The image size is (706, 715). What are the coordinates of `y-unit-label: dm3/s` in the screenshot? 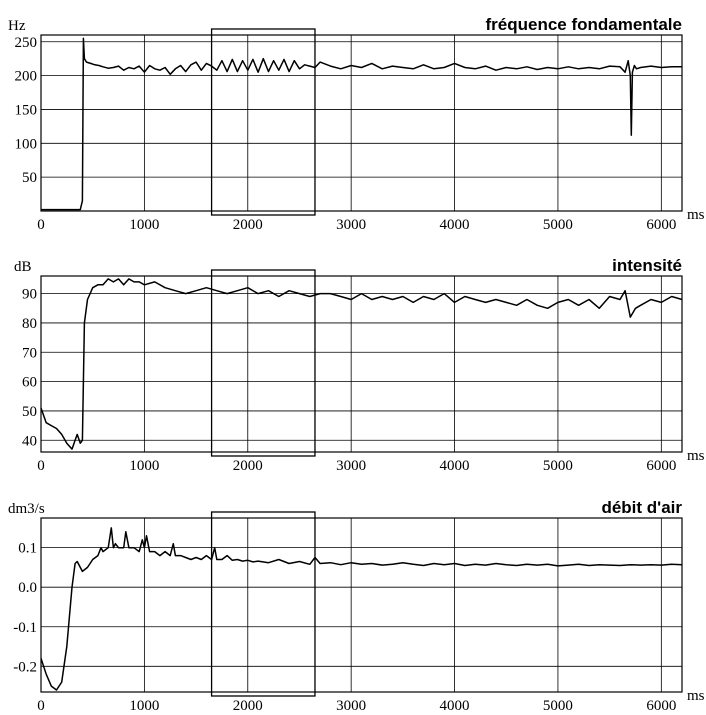 It's located at (26, 509).